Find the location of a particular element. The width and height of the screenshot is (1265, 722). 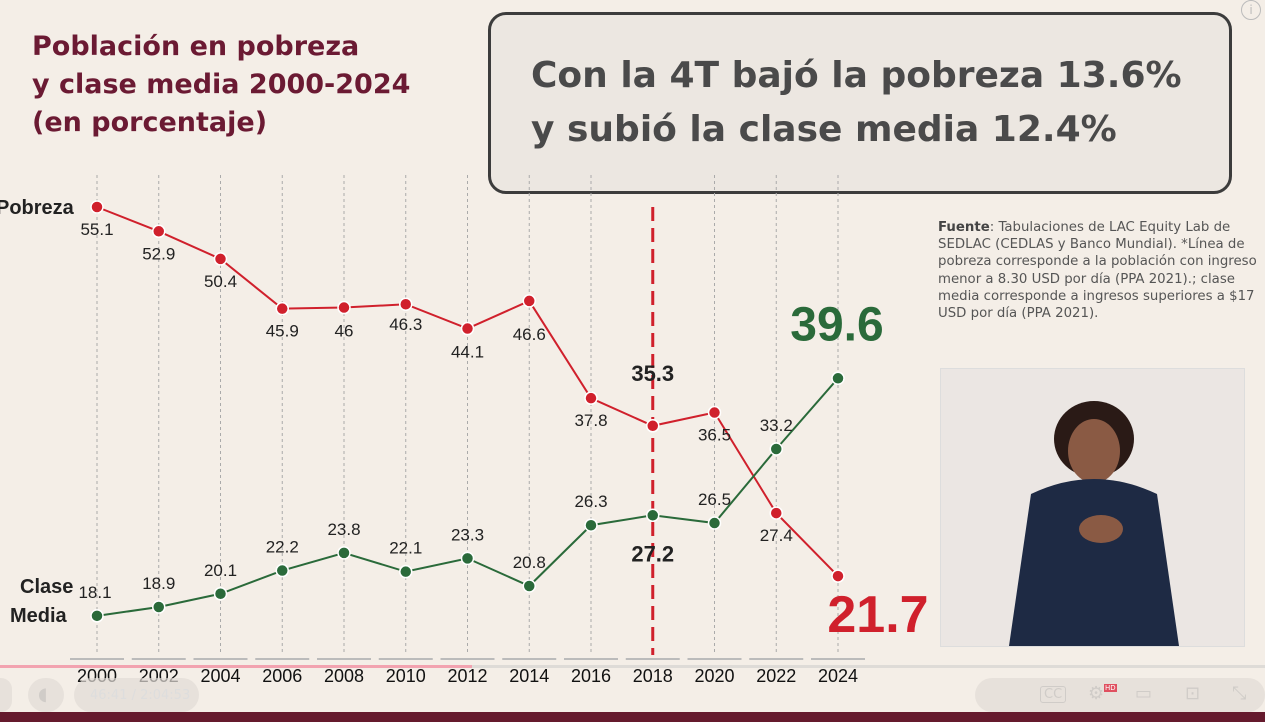

time-text: 46:41 / 2:04:53 is located at coordinates (140, 695).